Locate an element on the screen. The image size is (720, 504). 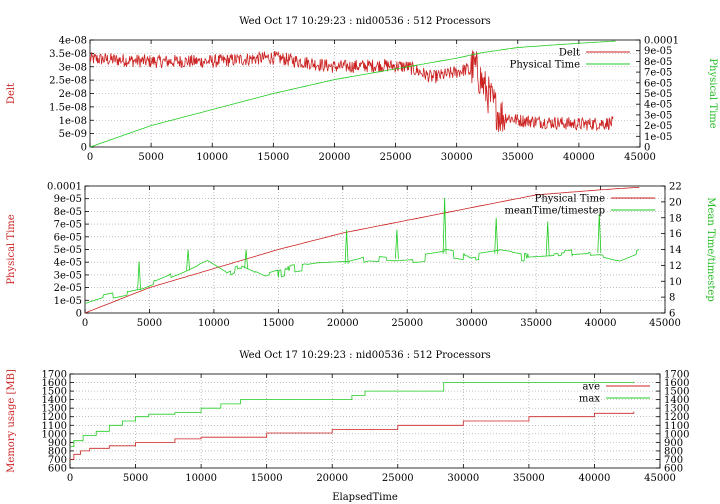
y-left-tick-label: 800 is located at coordinates (57, 451).